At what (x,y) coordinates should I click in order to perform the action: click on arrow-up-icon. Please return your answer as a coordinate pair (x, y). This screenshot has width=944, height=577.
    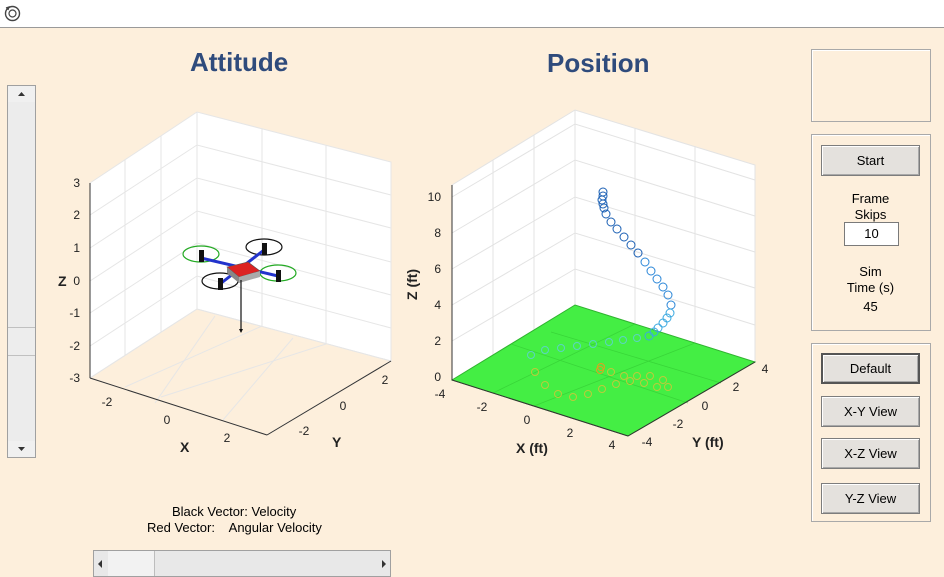
    Looking at the image, I should click on (21, 94).